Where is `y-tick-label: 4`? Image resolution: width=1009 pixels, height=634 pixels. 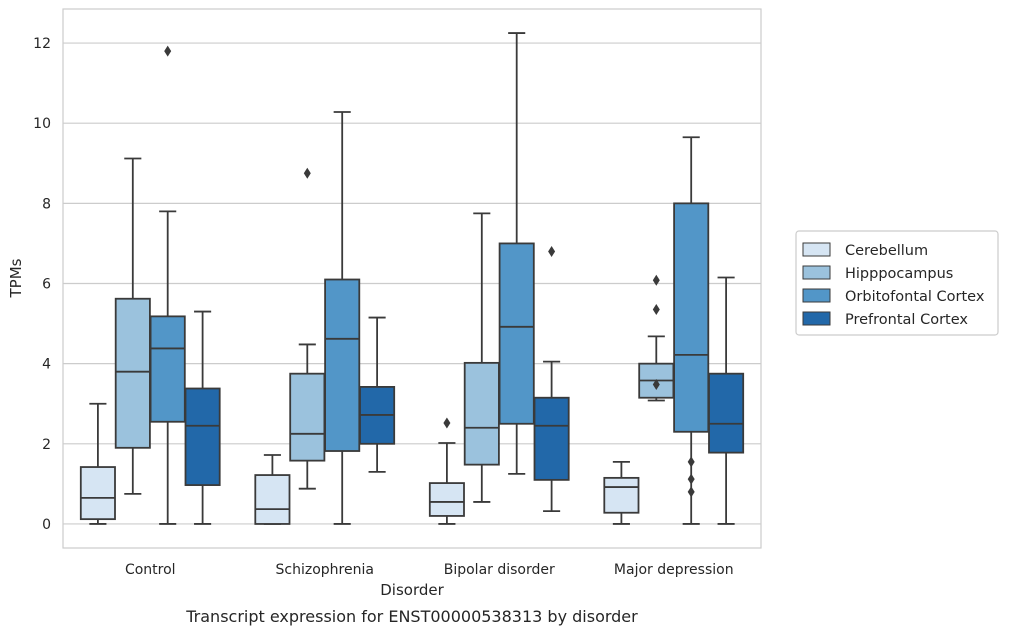 y-tick-label: 4 is located at coordinates (46, 365).